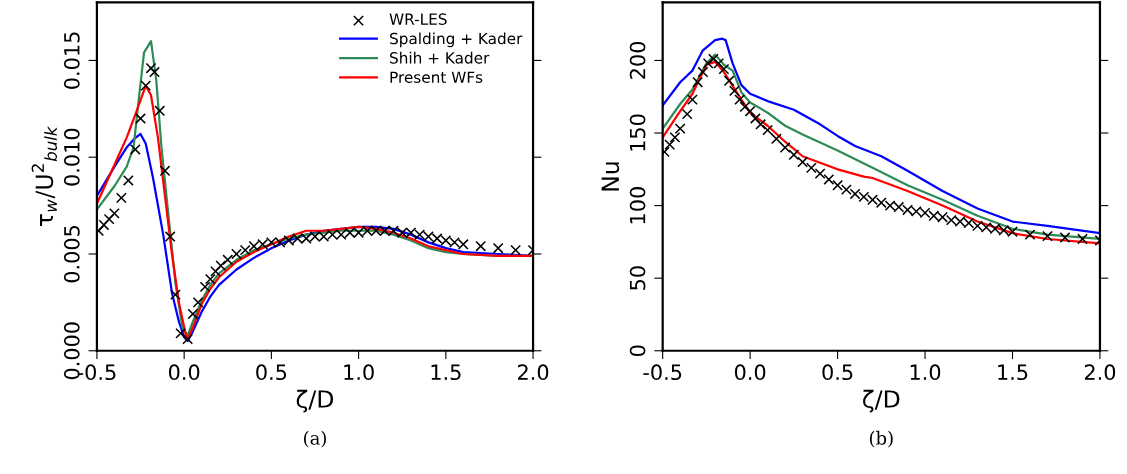  I want to click on y-tick-label: 0, so click(637, 351).